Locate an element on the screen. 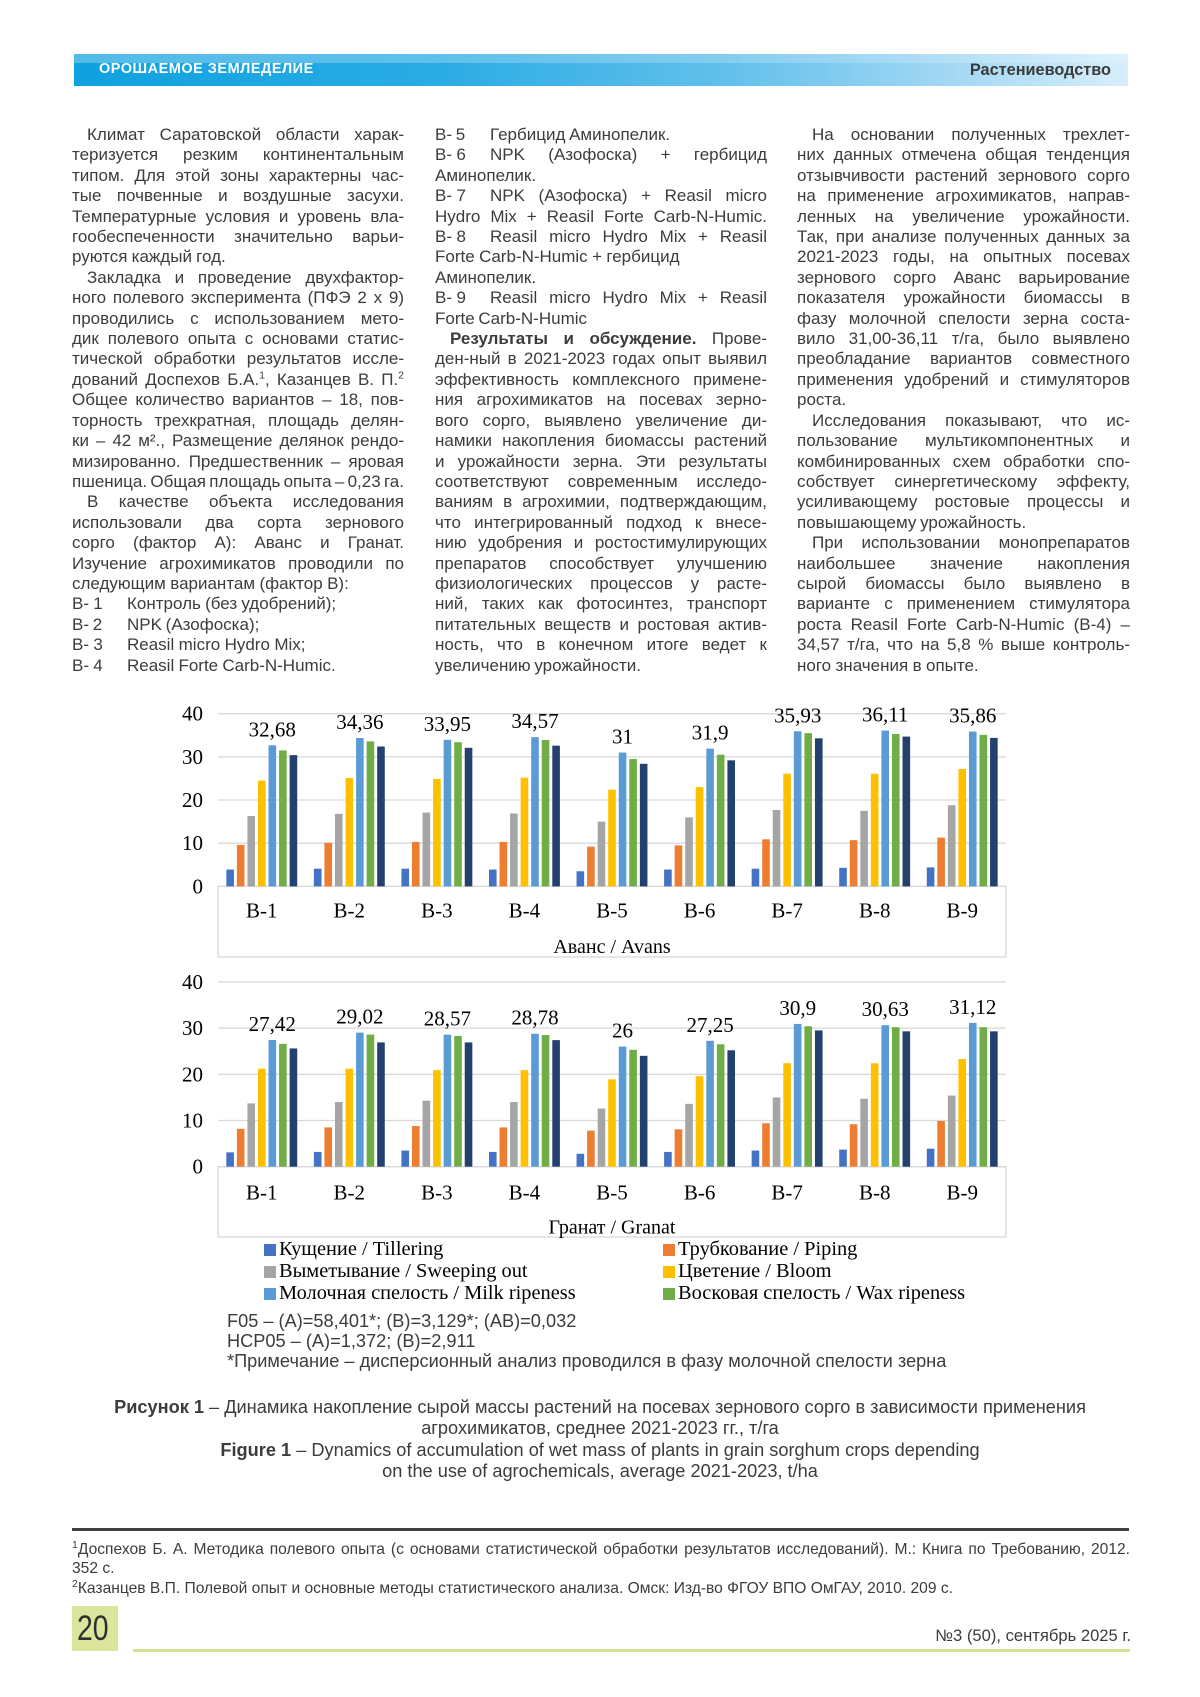 This screenshot has width=1200, height=1697. svg-text: 31 is located at coordinates (622, 737).